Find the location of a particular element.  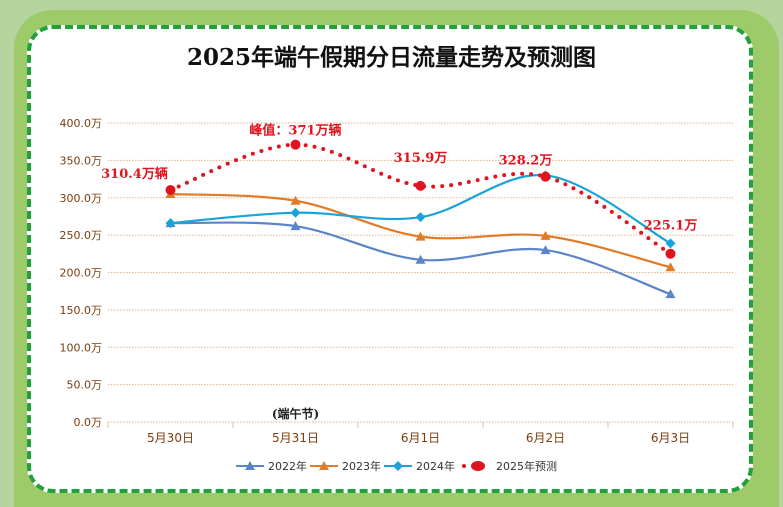

y-tick-label: 350.0万 is located at coordinates (81, 160).